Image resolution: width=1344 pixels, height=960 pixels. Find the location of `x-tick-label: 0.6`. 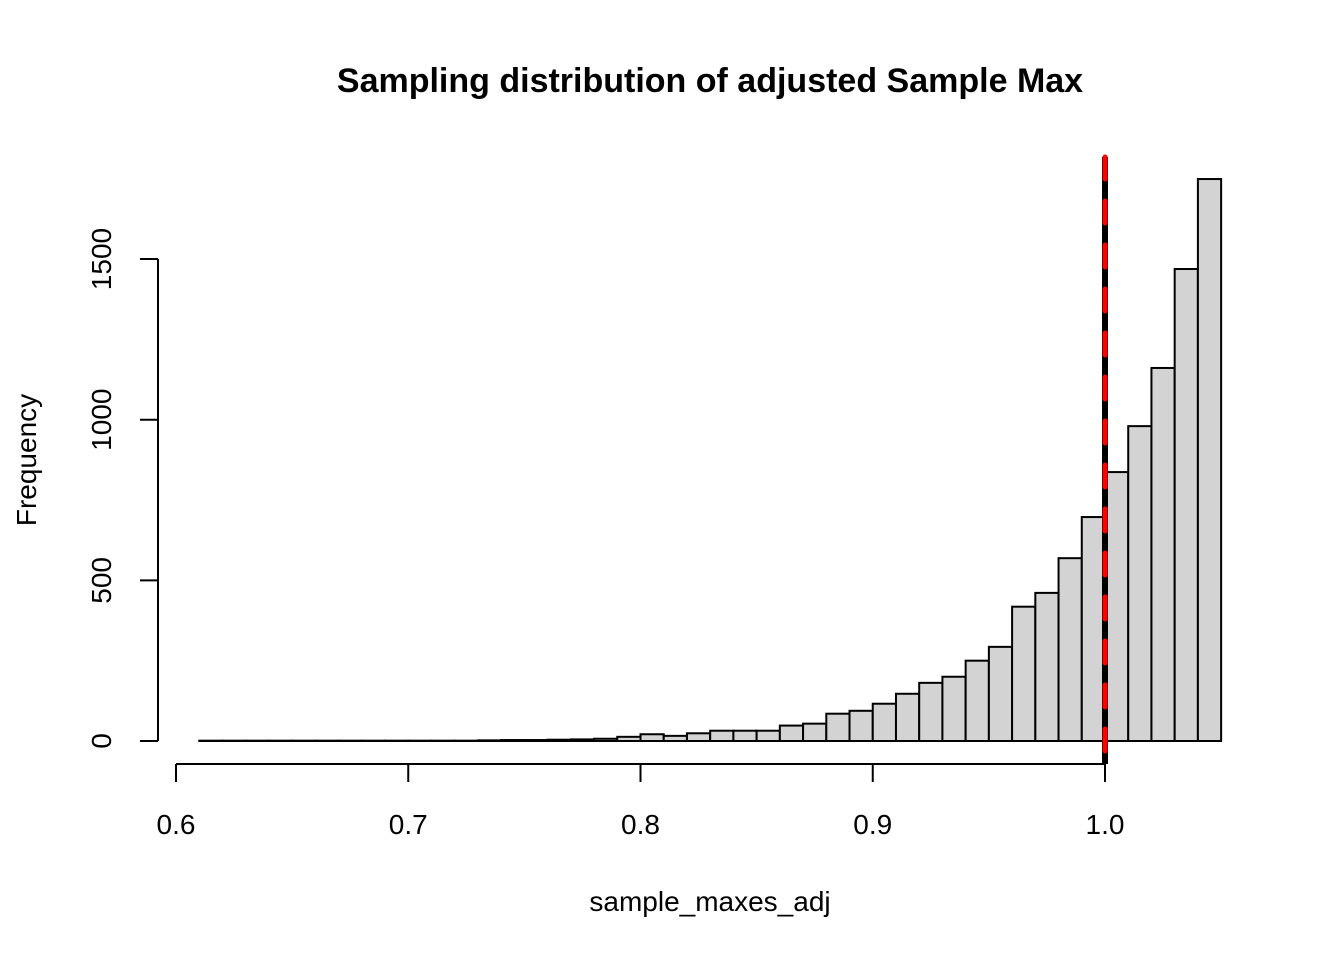

x-tick-label: 0.6 is located at coordinates (176, 824).